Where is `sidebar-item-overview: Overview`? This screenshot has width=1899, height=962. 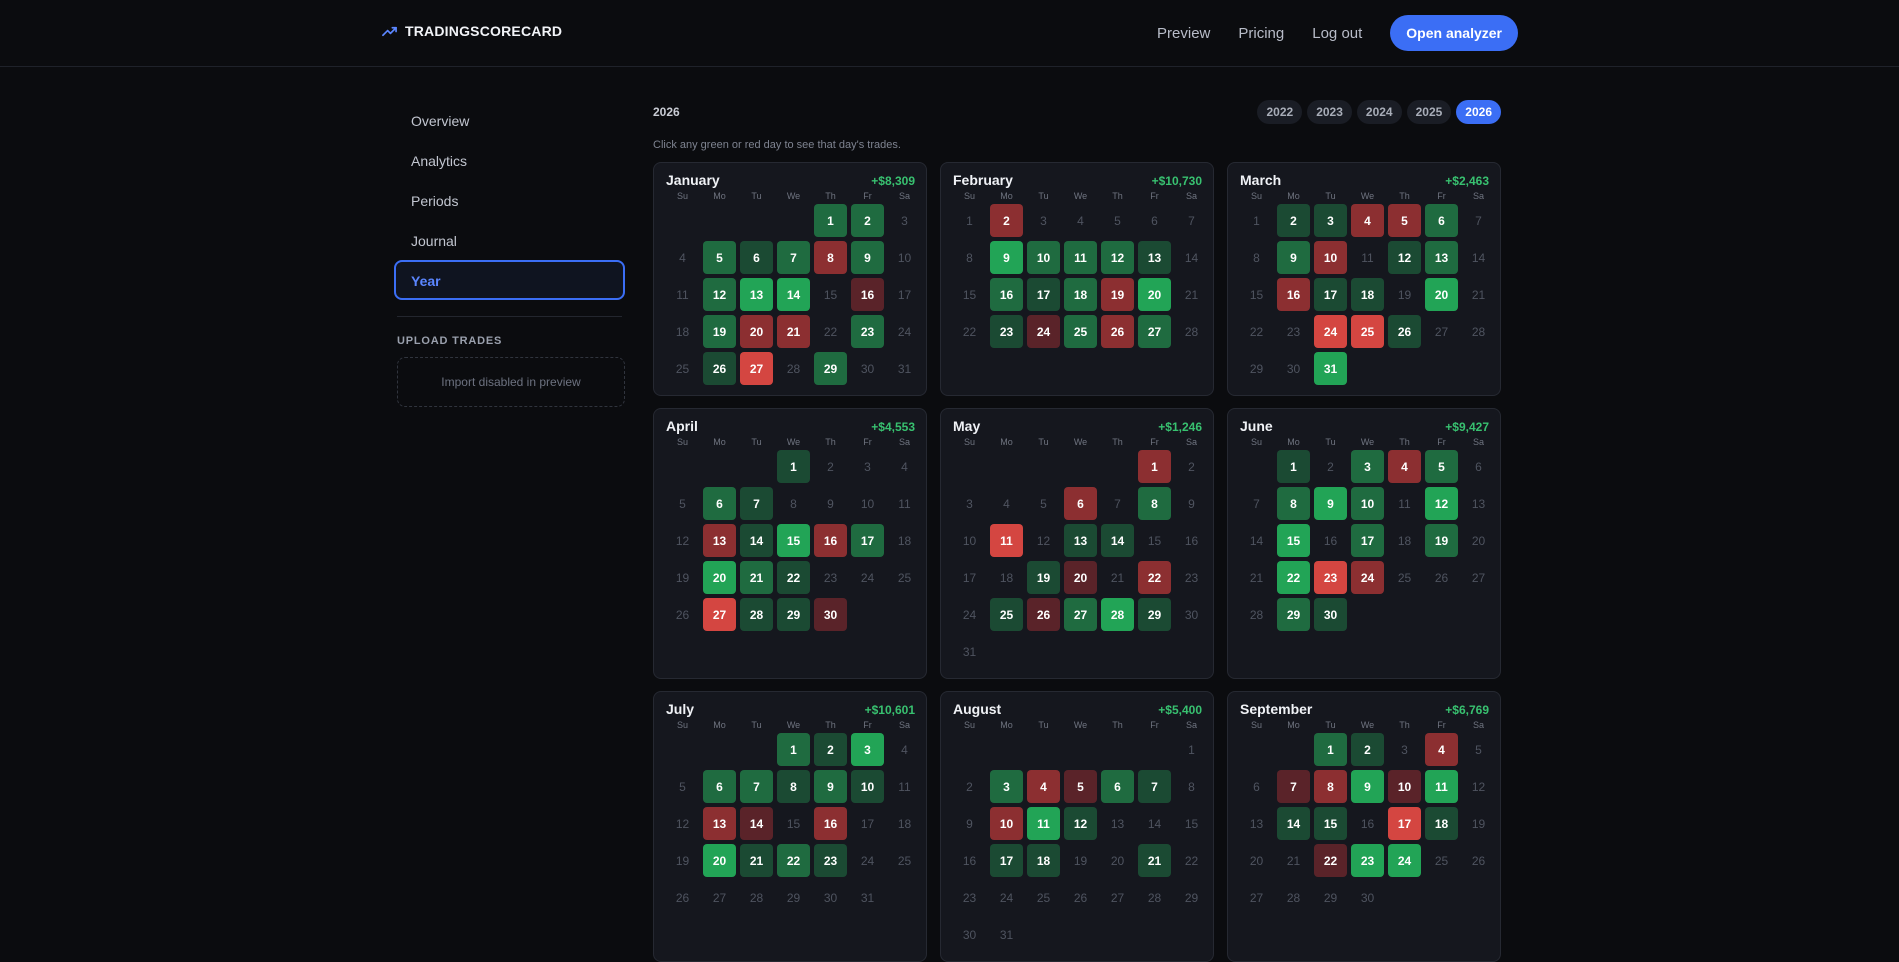
sidebar-item-overview: Overview is located at coordinates (440, 121).